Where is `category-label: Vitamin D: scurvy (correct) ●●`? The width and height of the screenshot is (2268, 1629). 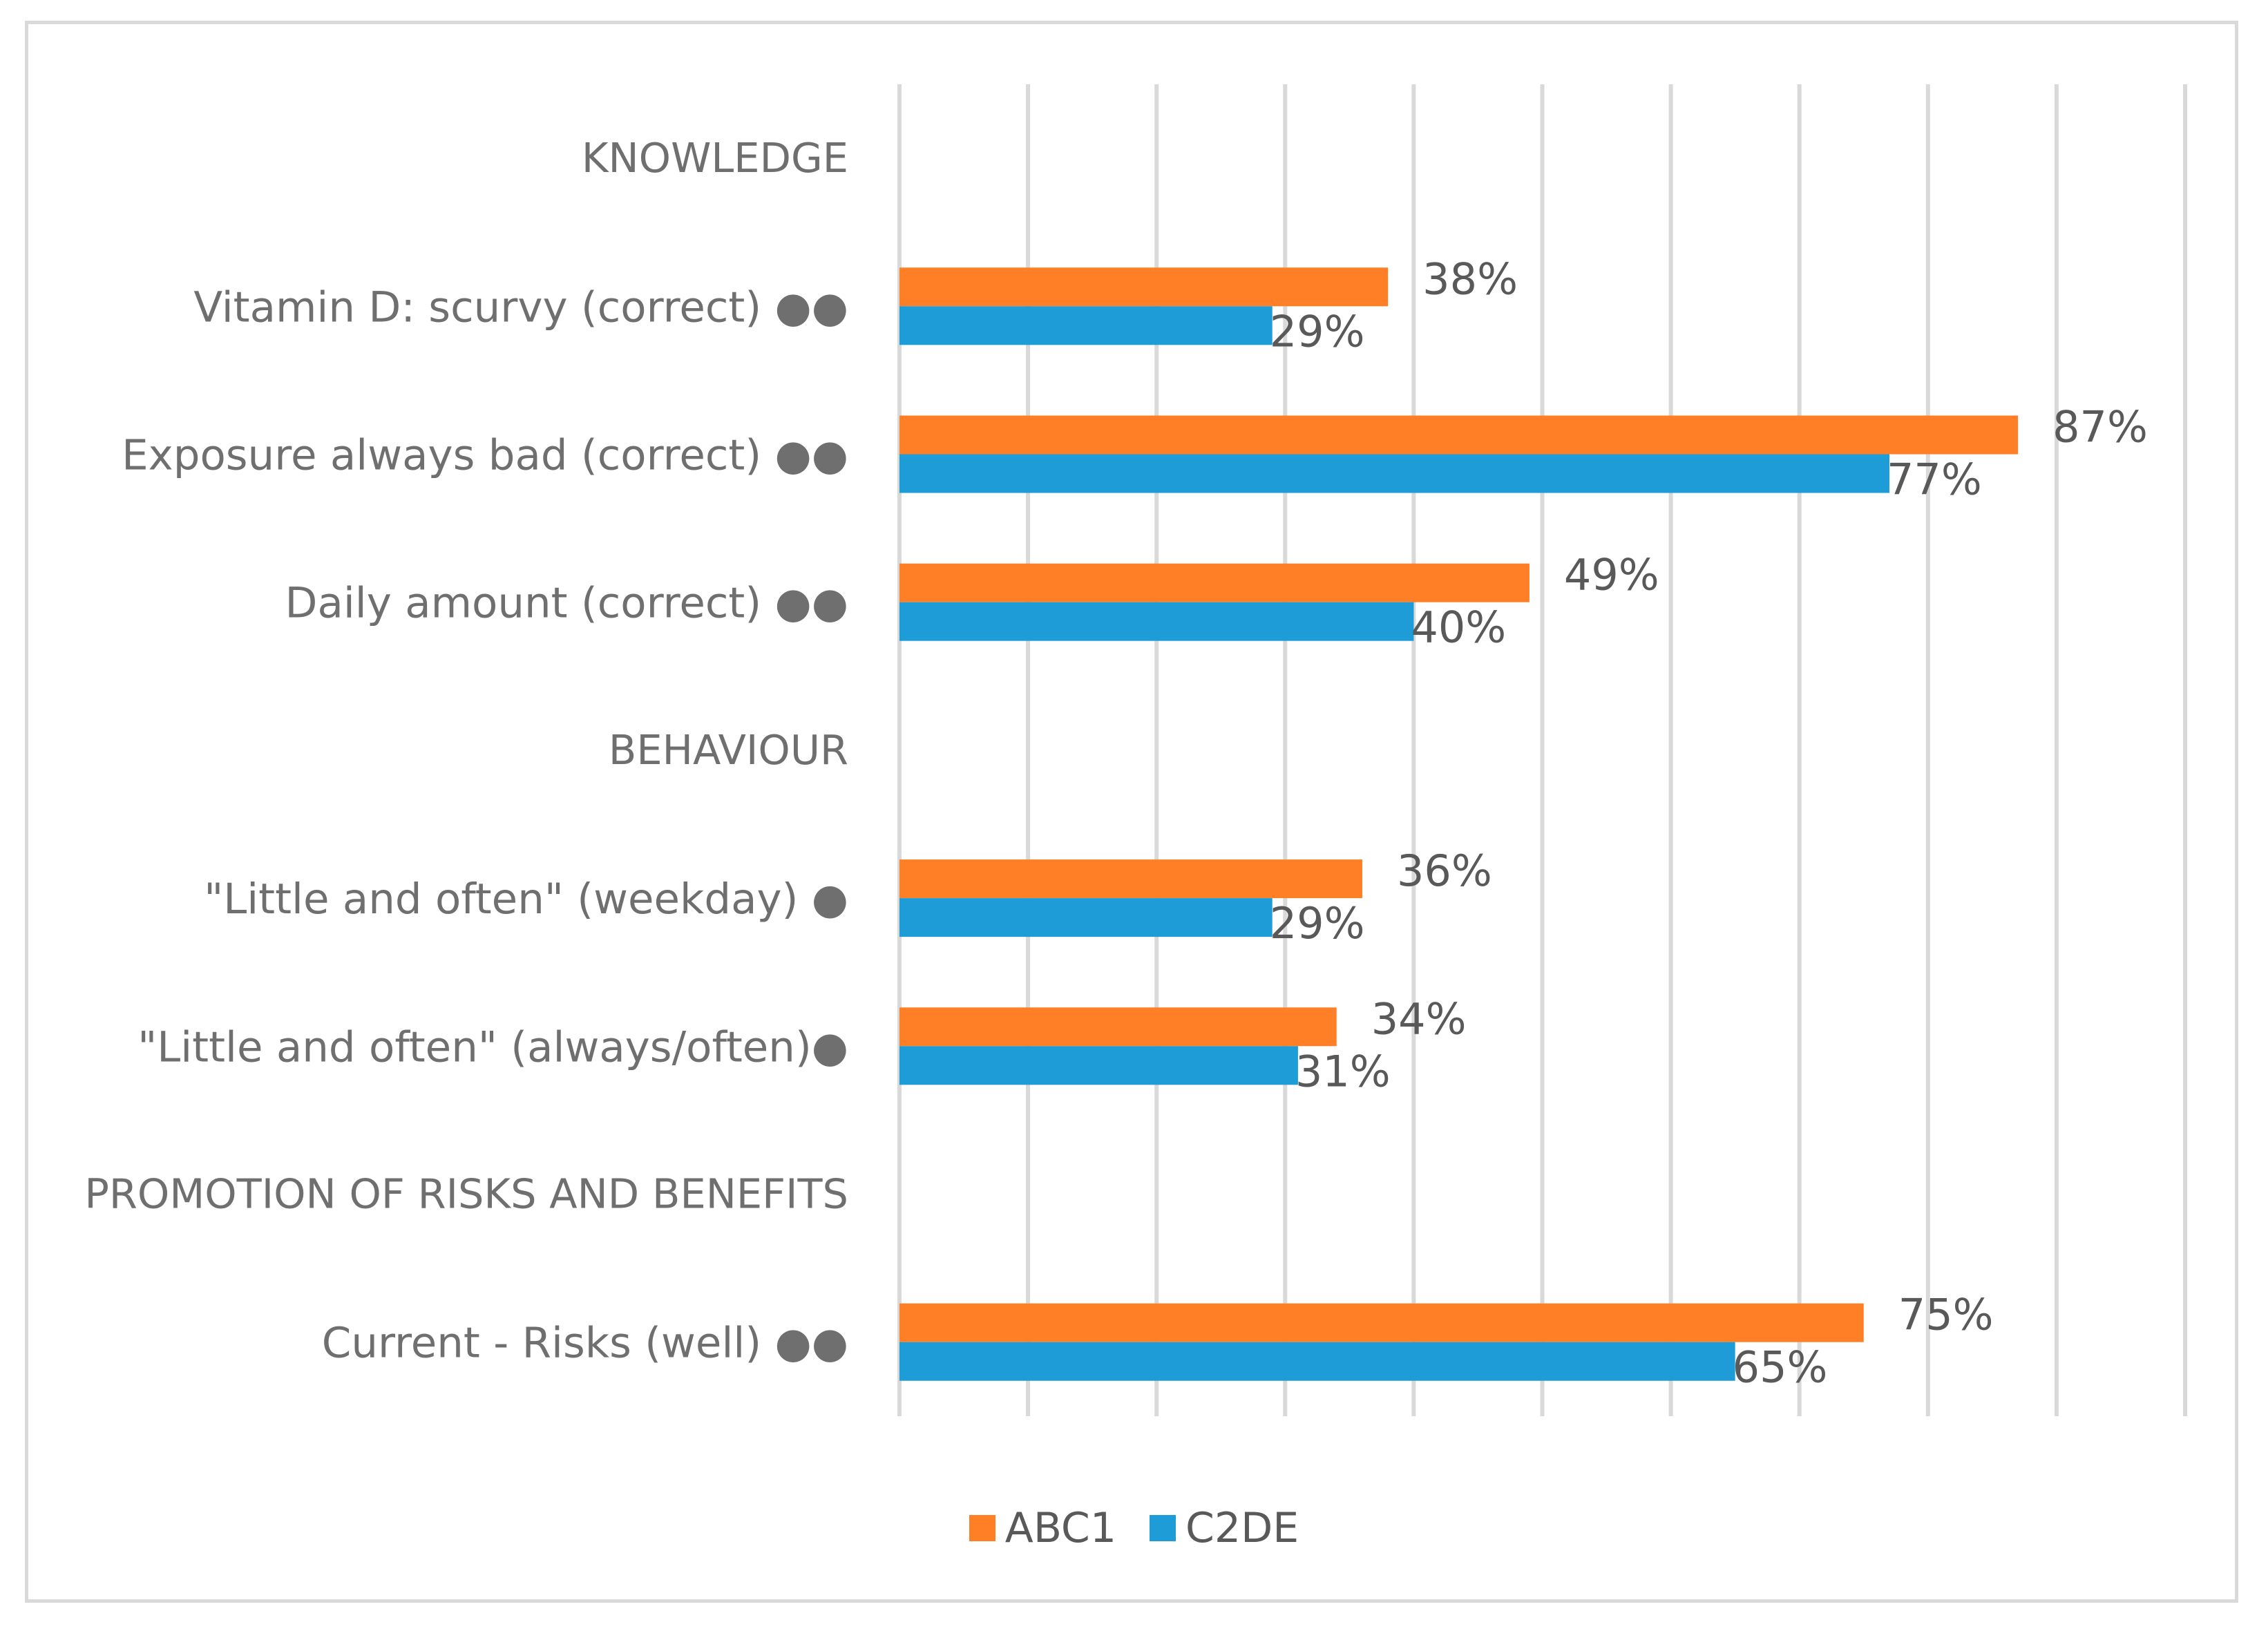 category-label: Vitamin D: scurvy (correct) ●● is located at coordinates (520, 307).